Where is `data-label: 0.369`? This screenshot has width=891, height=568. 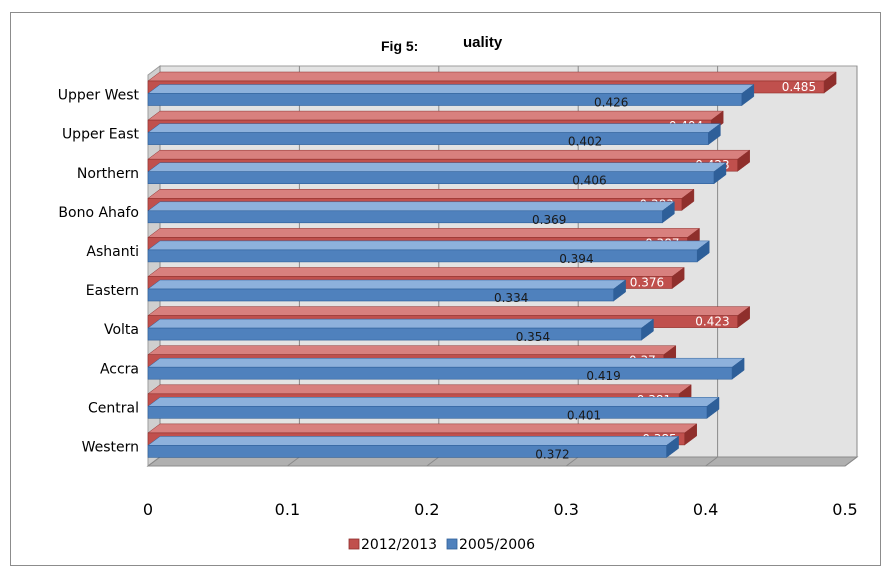 data-label: 0.369 is located at coordinates (549, 220).